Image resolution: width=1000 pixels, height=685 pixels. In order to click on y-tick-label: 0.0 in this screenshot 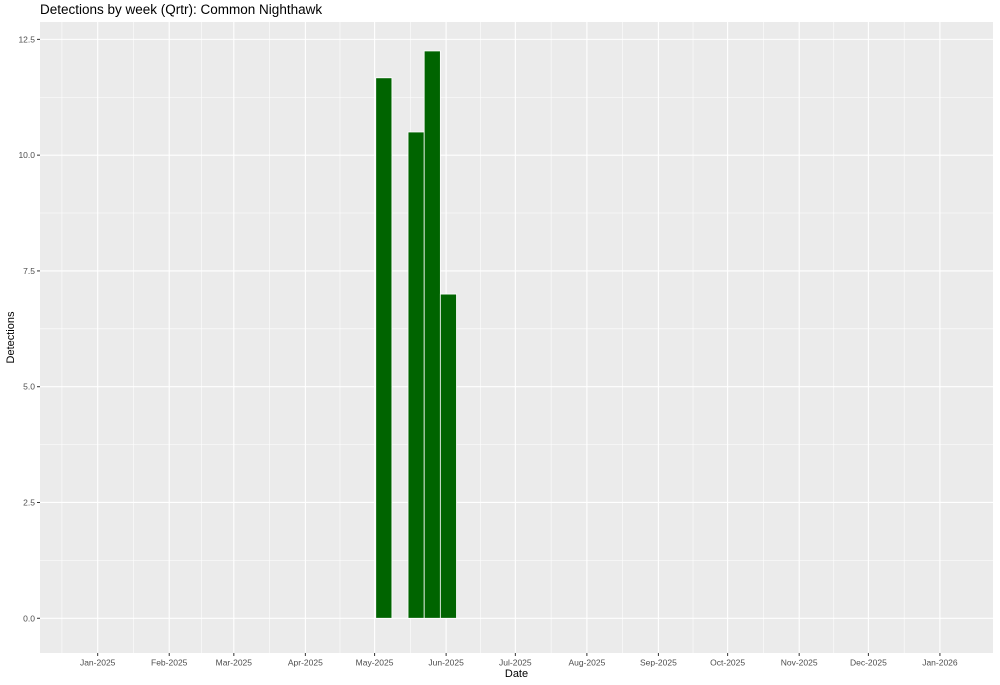, I will do `click(29, 618)`.